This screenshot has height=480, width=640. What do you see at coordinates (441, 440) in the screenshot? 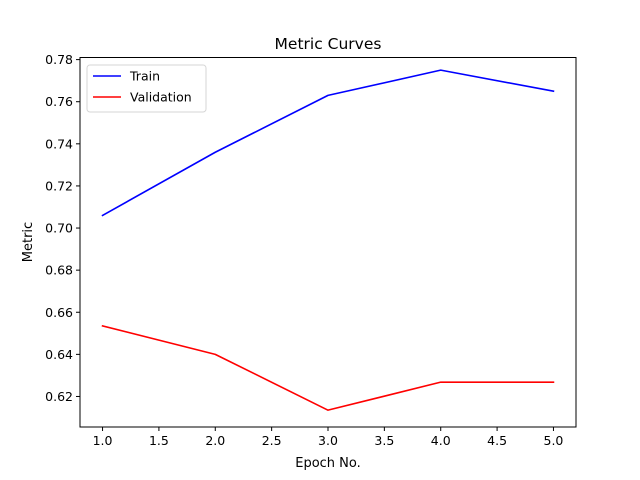
I see `x-tick-label: 4.0` at bounding box center [441, 440].